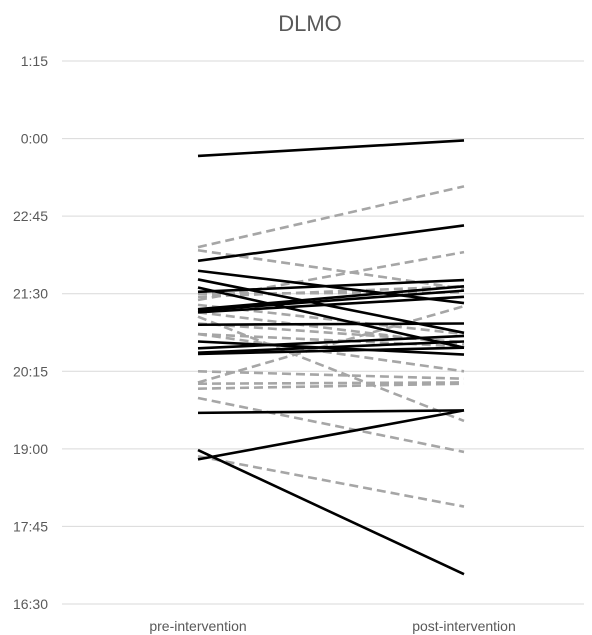 The image size is (592, 635). Describe the element at coordinates (30, 294) in the screenshot. I see `y-tick-label: 21:30` at that location.